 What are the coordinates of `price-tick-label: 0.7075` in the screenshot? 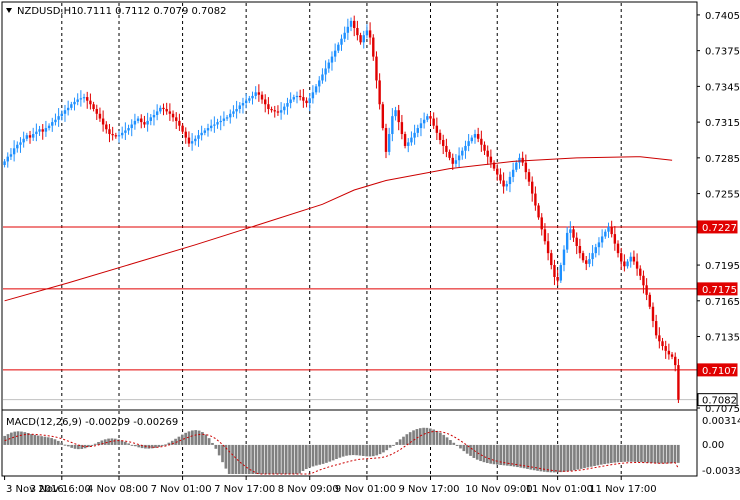 It's located at (722, 409).